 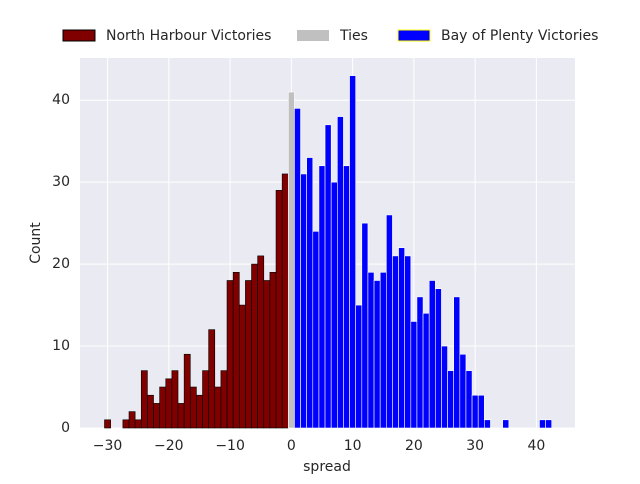 I want to click on x-tick-label: 40, so click(x=536, y=446).